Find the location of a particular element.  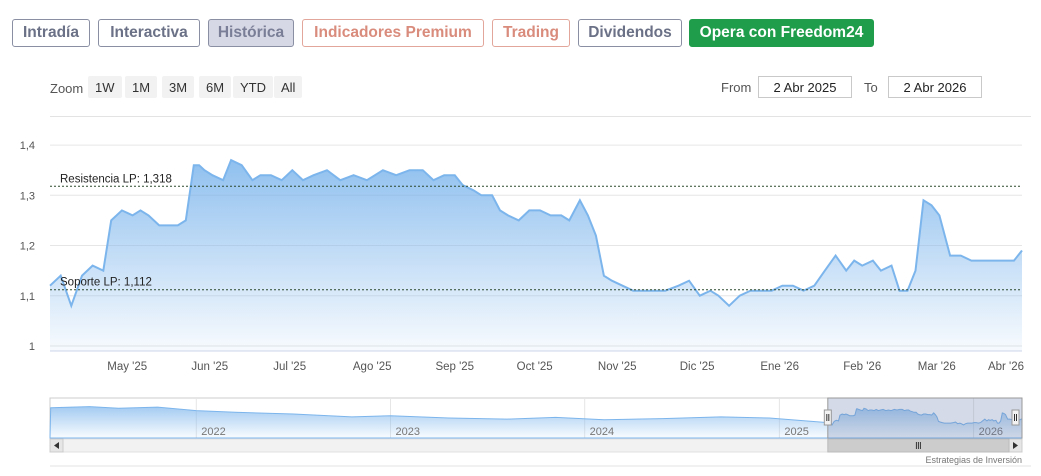

x-tick-label: Ago '25 is located at coordinates (372, 367).